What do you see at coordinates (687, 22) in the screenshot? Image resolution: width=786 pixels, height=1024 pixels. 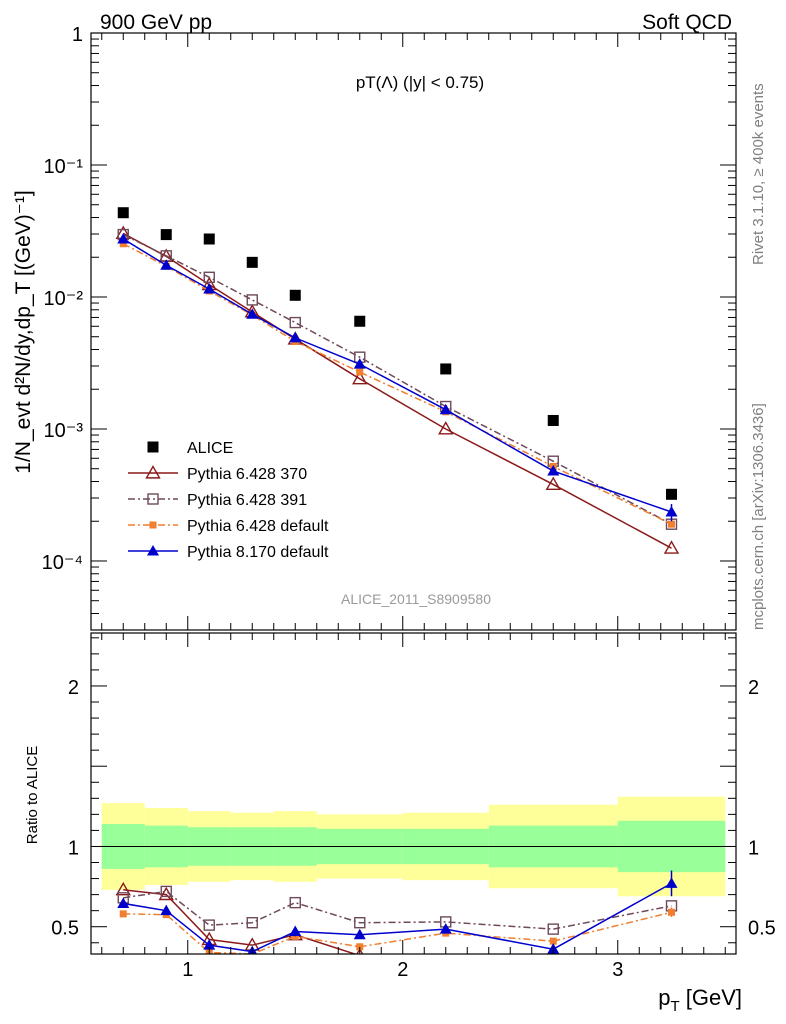 I see `header-right: Soft QCD` at bounding box center [687, 22].